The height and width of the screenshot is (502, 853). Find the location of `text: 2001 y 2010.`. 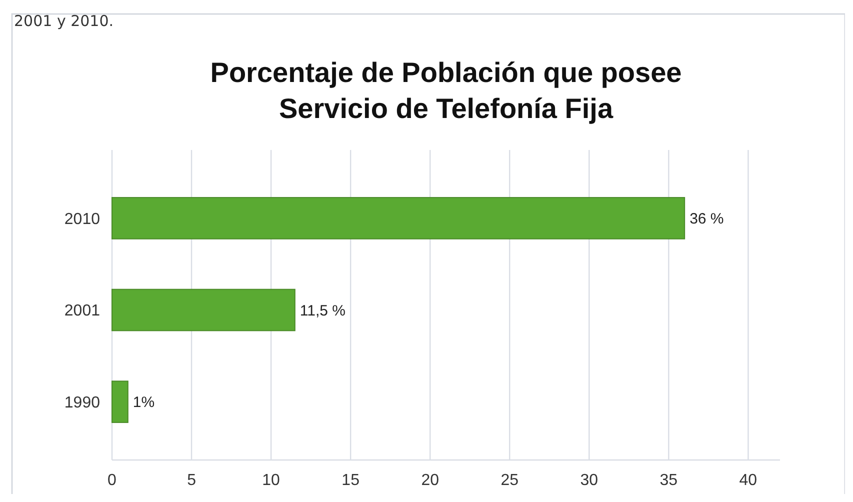

text: 2001 y 2010. is located at coordinates (64, 21).